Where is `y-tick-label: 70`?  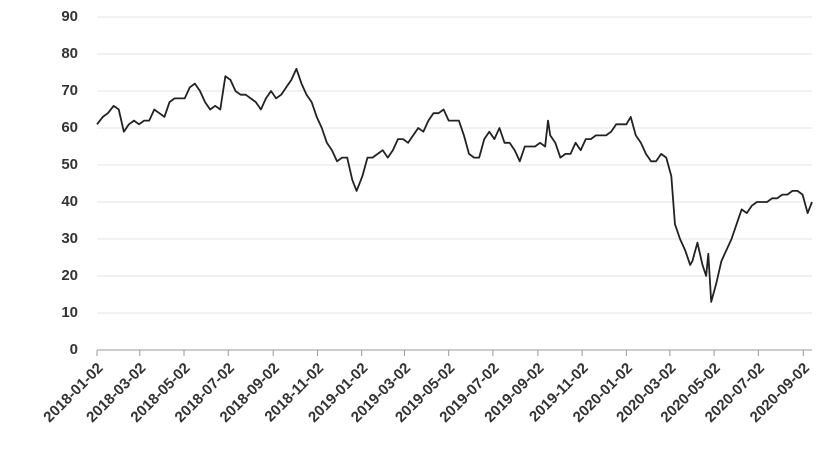 y-tick-label: 70 is located at coordinates (69, 90).